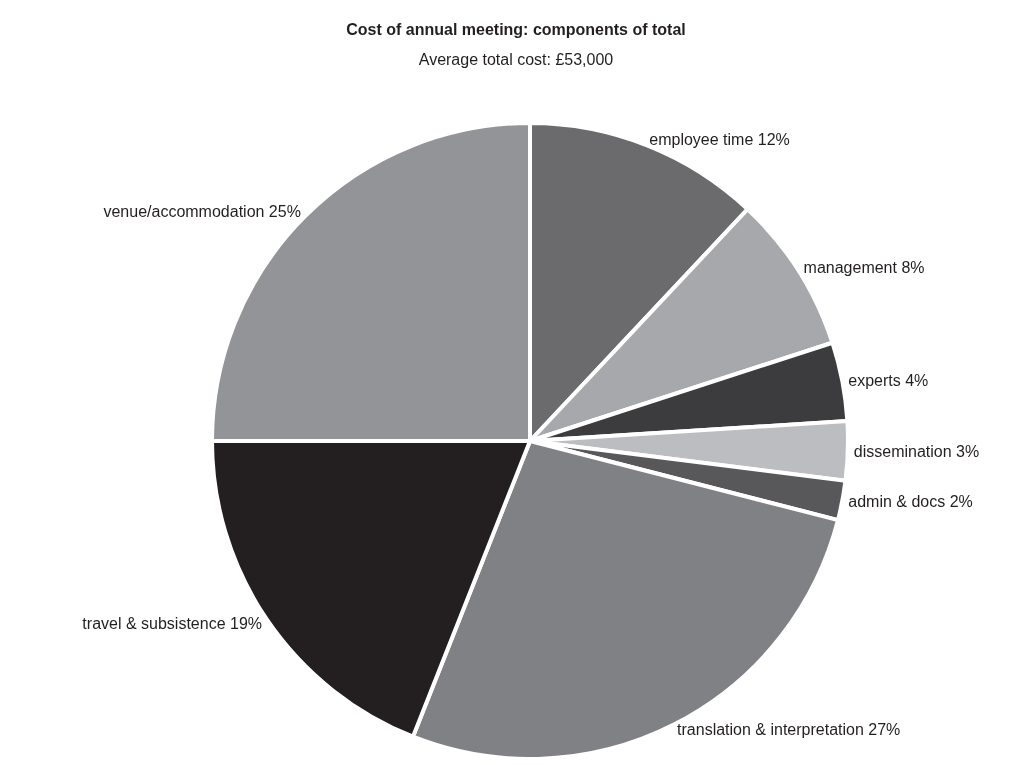 This screenshot has height=765, width=1032. What do you see at coordinates (916, 451) in the screenshot?
I see `slice-label: dissemination 3%` at bounding box center [916, 451].